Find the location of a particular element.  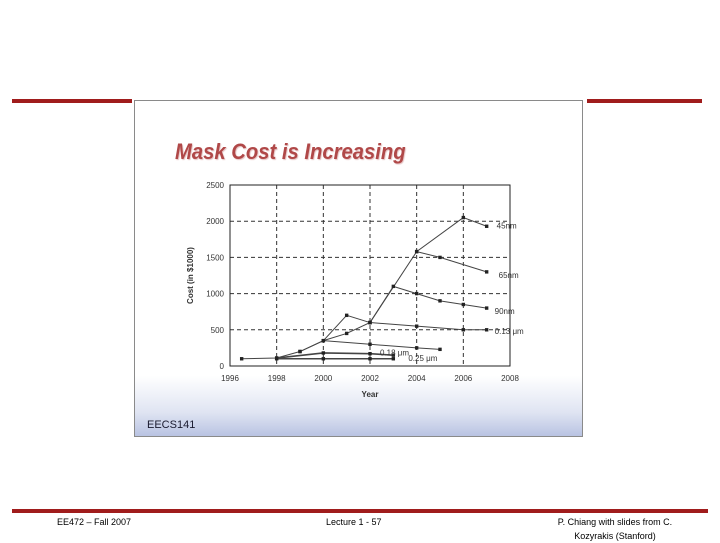

y-tick-label: 1000 is located at coordinates (215, 294).